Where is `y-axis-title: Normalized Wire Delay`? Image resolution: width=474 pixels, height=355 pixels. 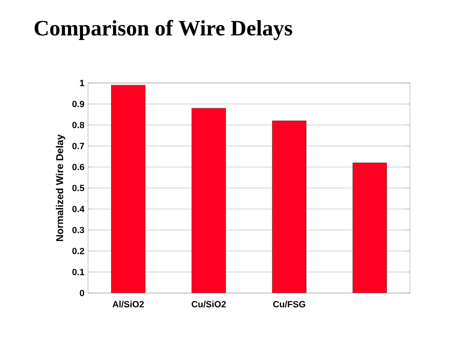
y-axis-title: Normalized Wire Delay is located at coordinates (61, 187).